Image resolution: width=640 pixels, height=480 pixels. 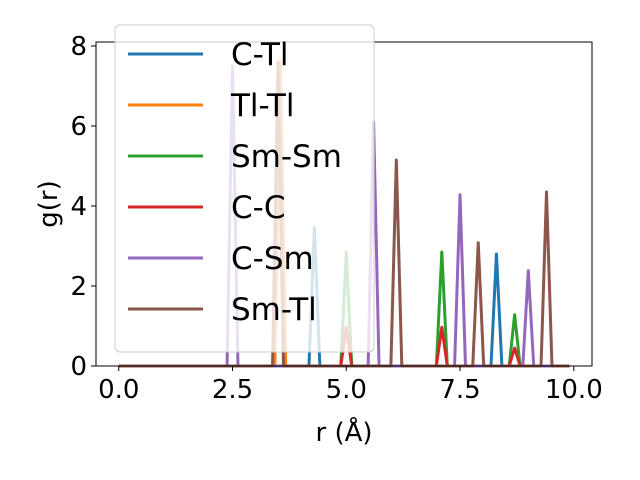 I want to click on legend-label: C-Sm, so click(x=272, y=259).